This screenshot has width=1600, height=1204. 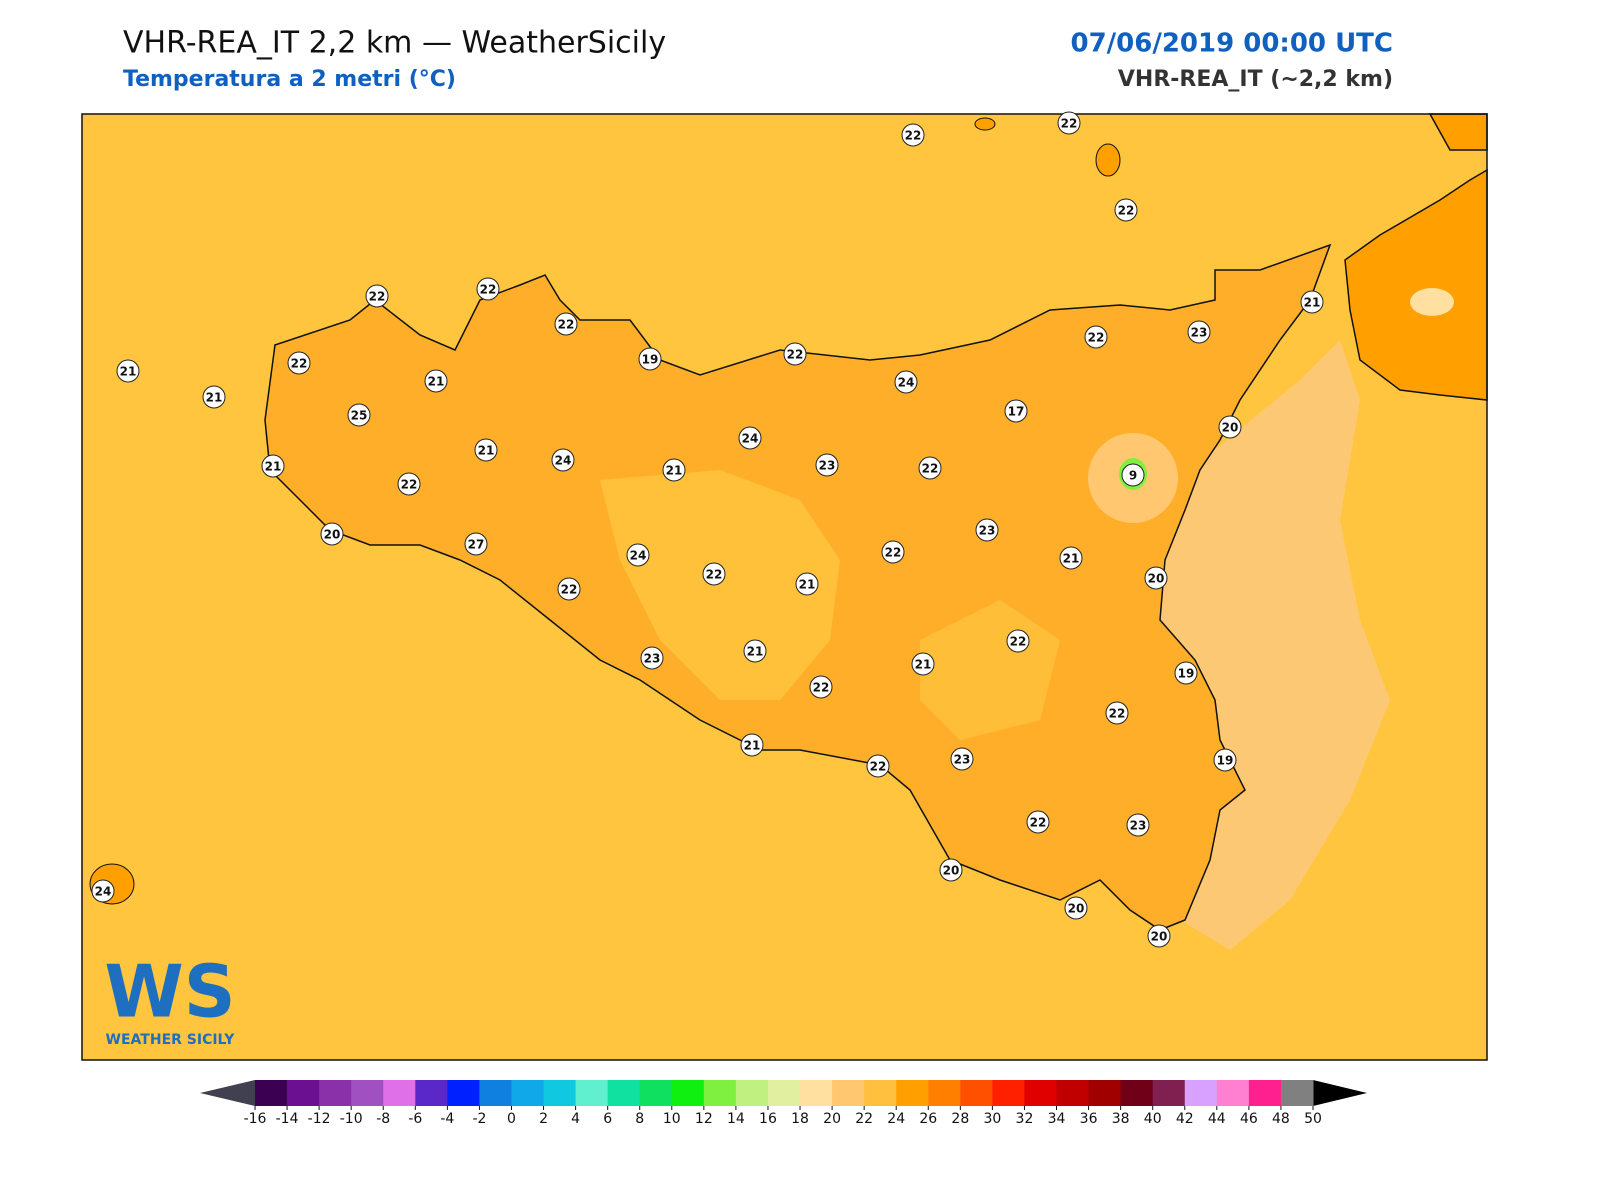 What do you see at coordinates (415, 1119) in the screenshot?
I see `colorbar-tick-label: -6` at bounding box center [415, 1119].